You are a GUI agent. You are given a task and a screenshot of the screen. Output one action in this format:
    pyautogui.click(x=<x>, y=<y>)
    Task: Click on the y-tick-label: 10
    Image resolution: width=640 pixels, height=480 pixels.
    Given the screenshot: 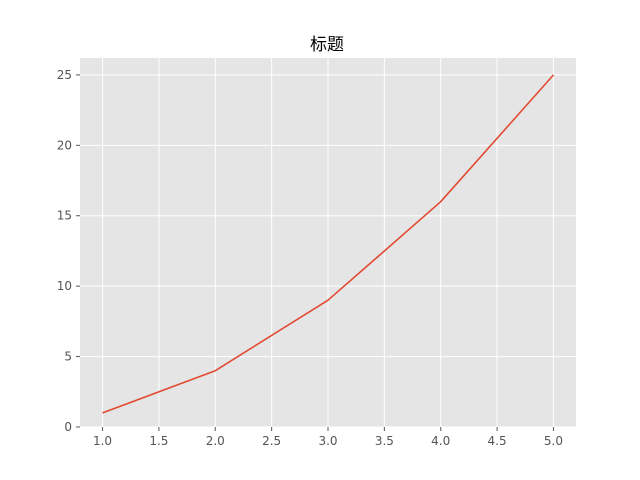 What is the action you would take?
    pyautogui.click(x=64, y=286)
    